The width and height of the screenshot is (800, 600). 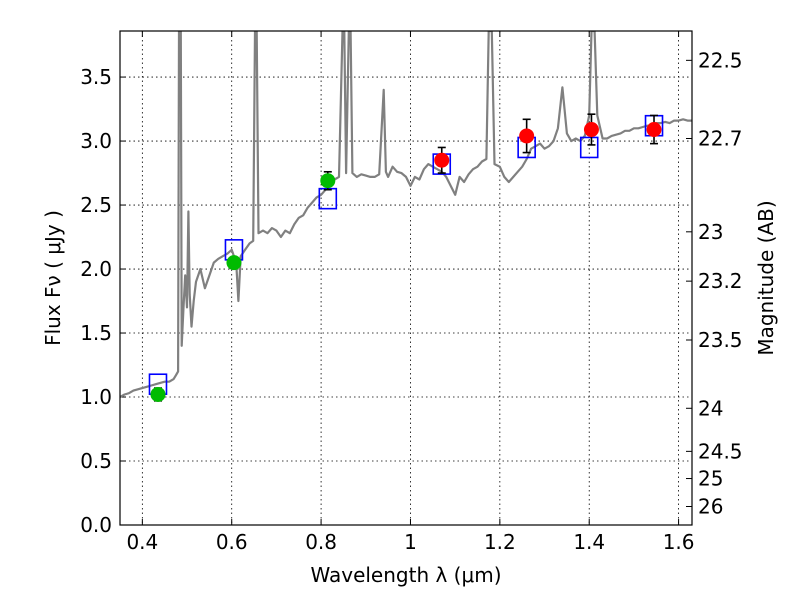 What do you see at coordinates (96, 141) in the screenshot?
I see `y-tick-label: 3.0` at bounding box center [96, 141].